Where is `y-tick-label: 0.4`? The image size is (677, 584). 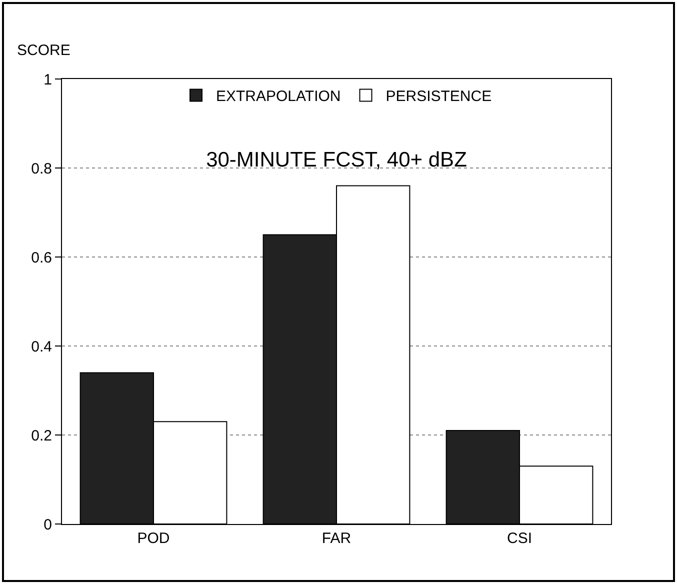 y-tick-label: 0.4 is located at coordinates (41, 347).